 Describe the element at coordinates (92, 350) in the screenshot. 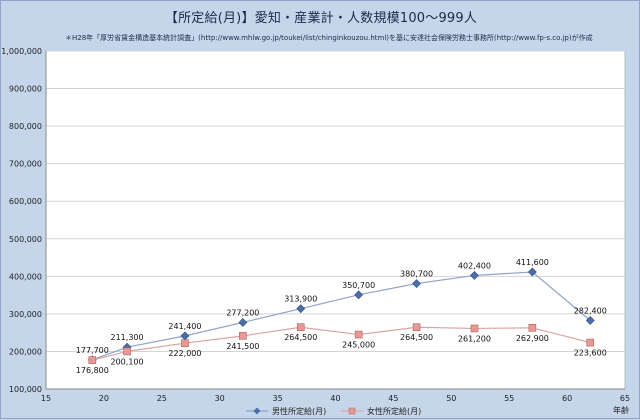

I see `data-label: 177,700` at that location.